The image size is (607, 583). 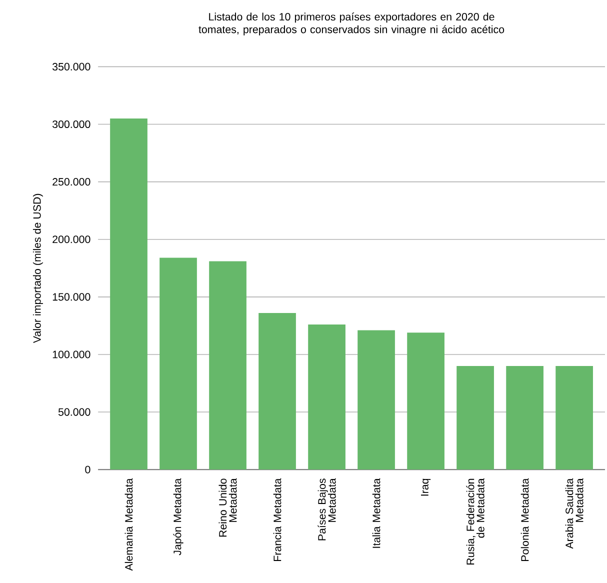 I want to click on x-tick-label: Arabia Saudita Metadata, so click(x=574, y=513).